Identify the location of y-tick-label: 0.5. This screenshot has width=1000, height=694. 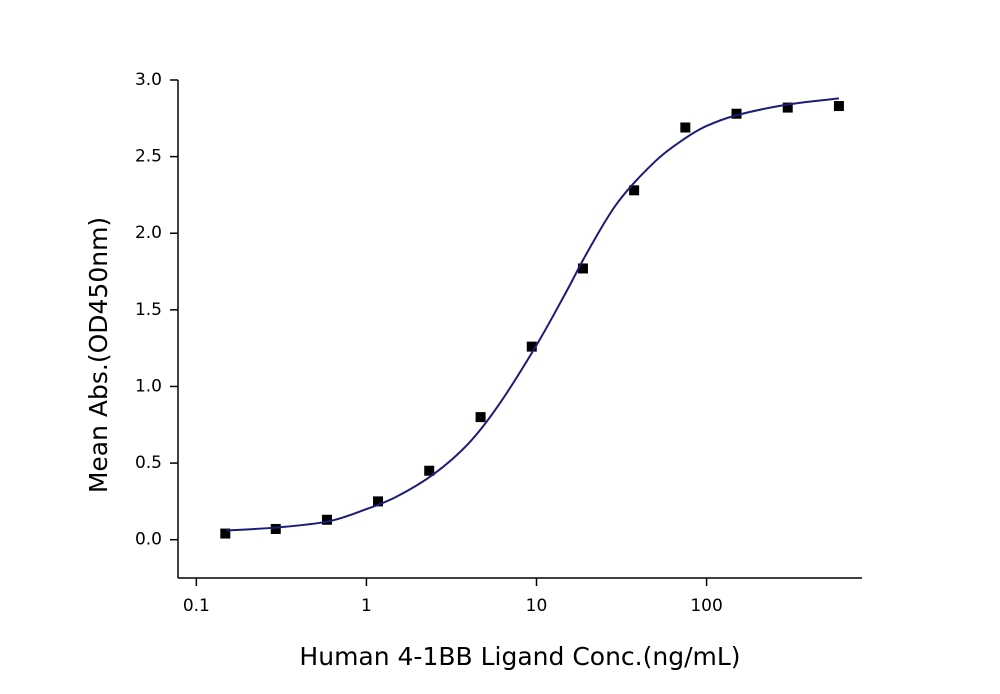
(148, 463).